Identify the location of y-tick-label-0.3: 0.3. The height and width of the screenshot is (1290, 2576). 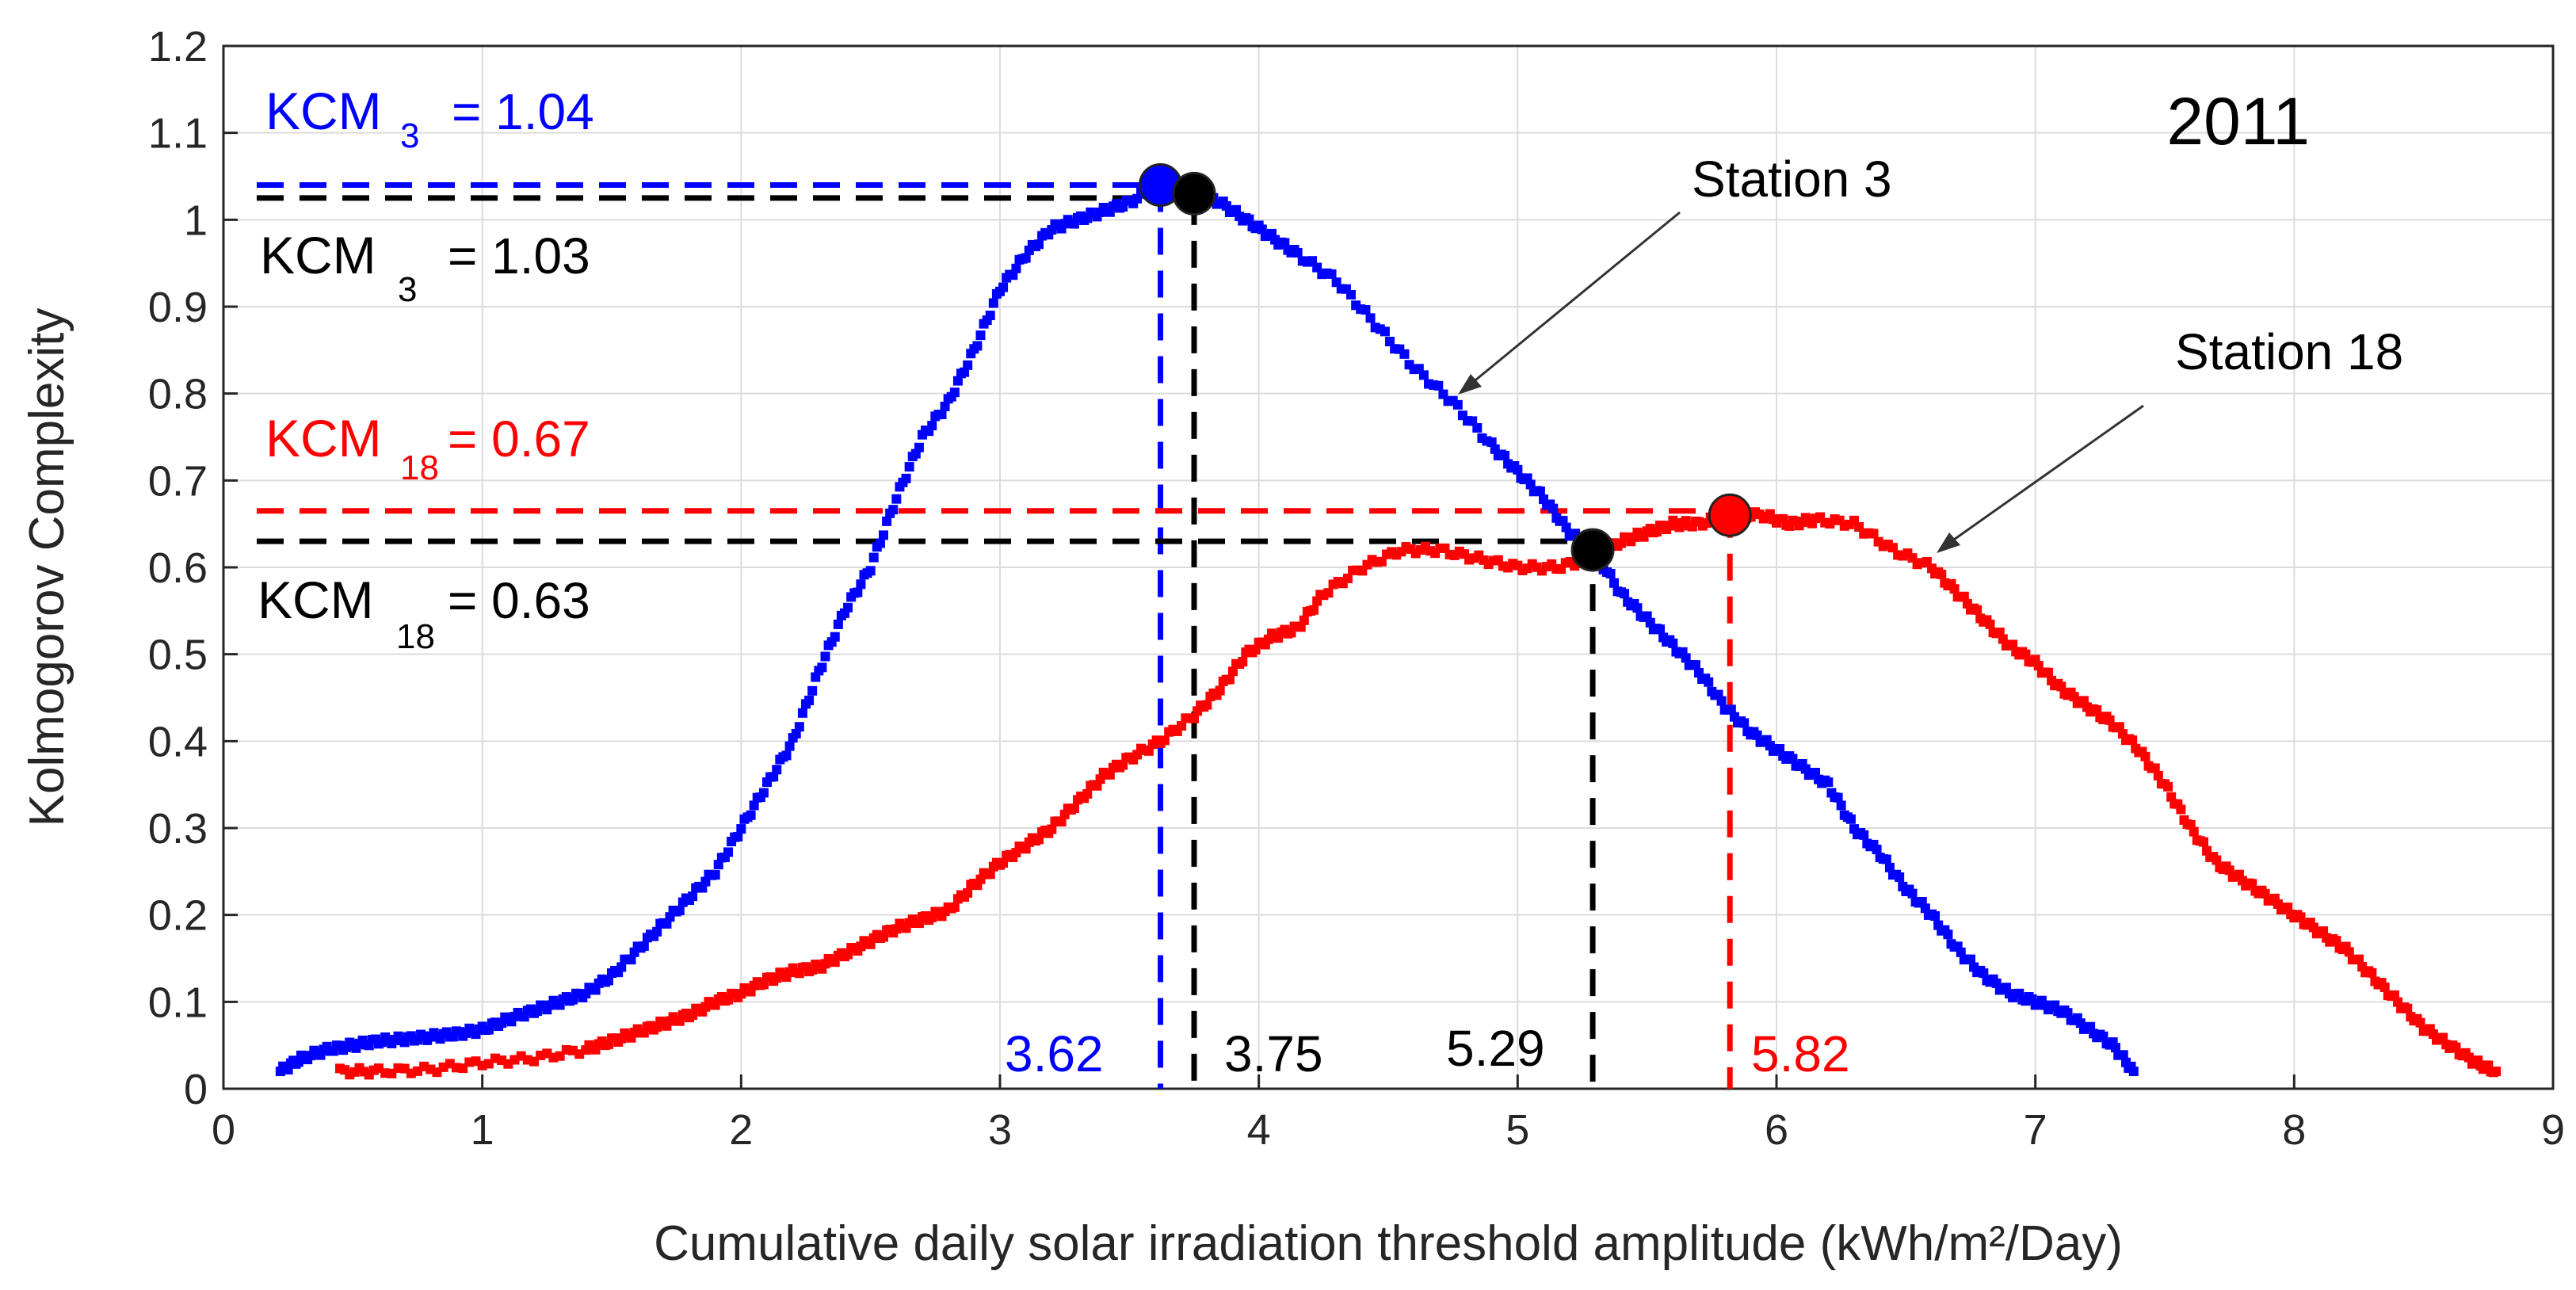
(178, 829).